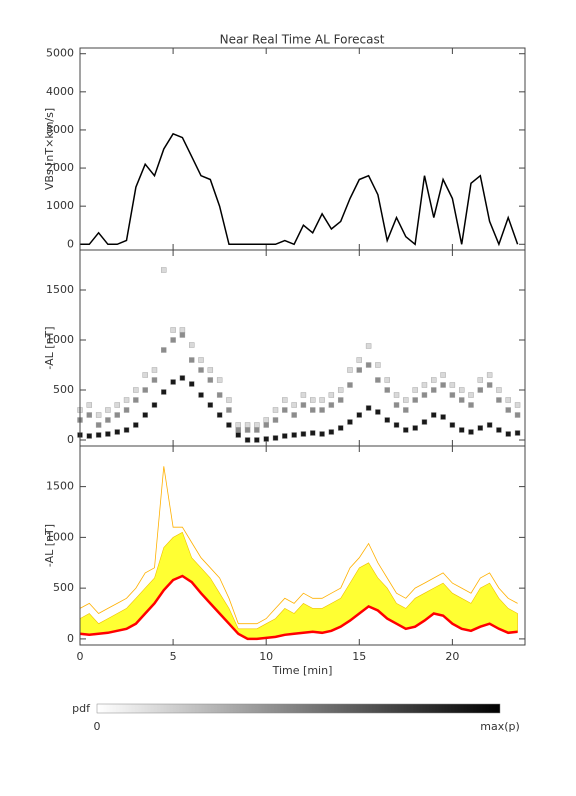 Image resolution: width=576 pixels, height=796 pixels. Describe the element at coordinates (60, 53) in the screenshot. I see `y-tick-label: 5000` at that location.